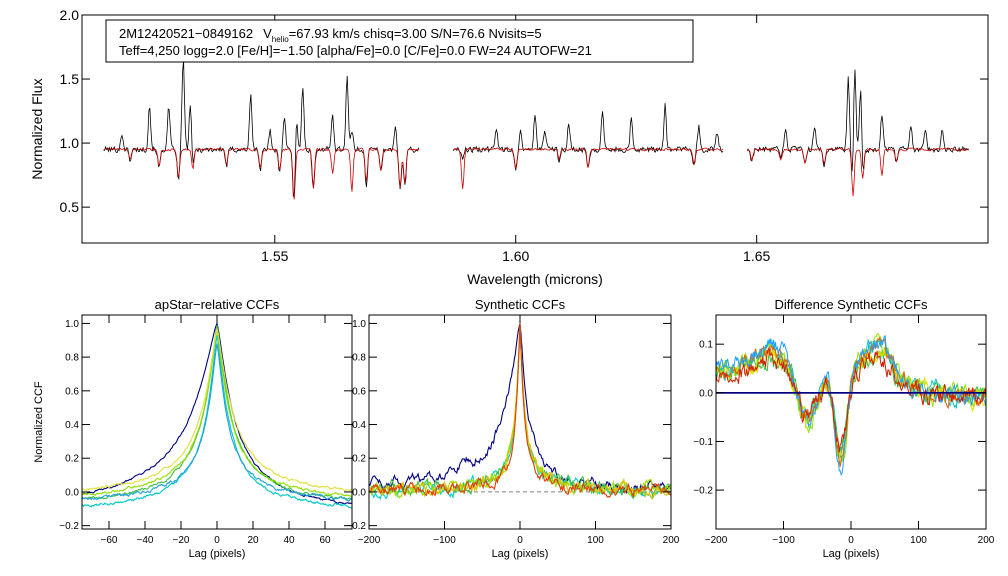 Image resolution: width=1008 pixels, height=576 pixels. Describe the element at coordinates (37, 128) in the screenshot. I see `spectrum-ylabel: Normalized Flux` at that location.